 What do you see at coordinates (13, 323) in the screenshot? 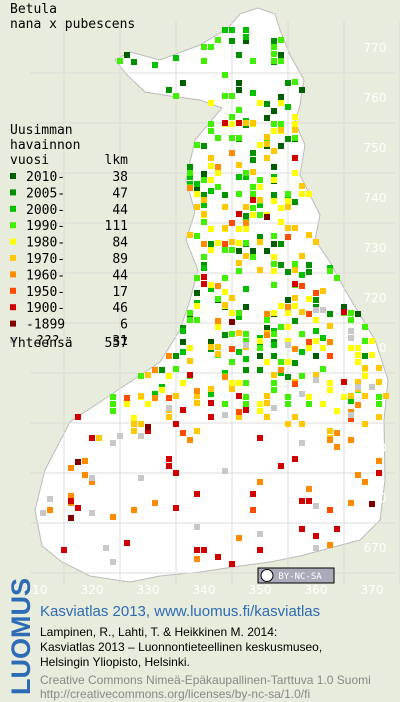
I see `legend-swatch` at bounding box center [13, 323].